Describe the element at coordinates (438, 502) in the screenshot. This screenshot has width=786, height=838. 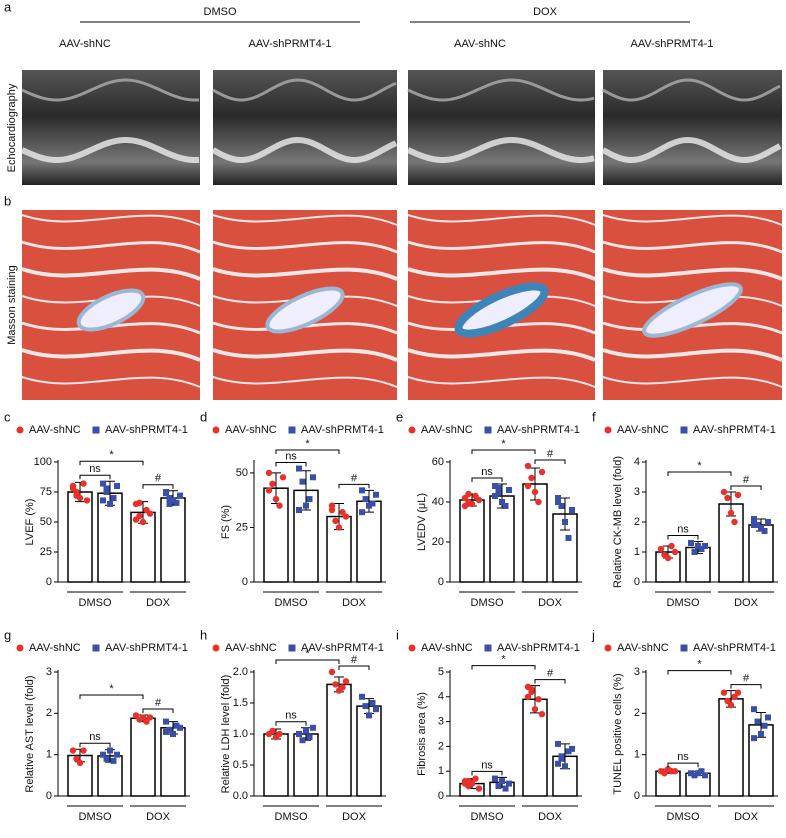
I see `y-tick-label: 40` at that location.